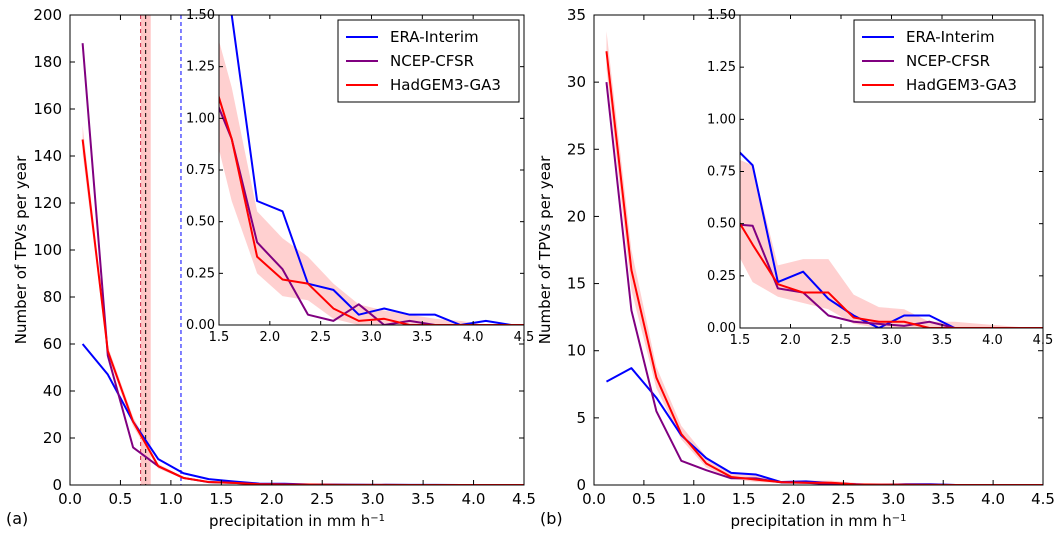  What do you see at coordinates (52, 391) in the screenshot?
I see `y-tick-label: 40` at bounding box center [52, 391].